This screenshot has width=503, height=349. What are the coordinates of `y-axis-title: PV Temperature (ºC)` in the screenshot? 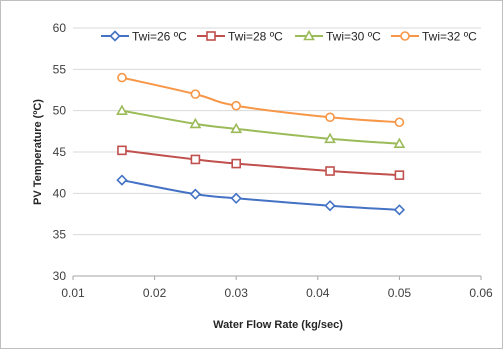 It's located at (38, 152).